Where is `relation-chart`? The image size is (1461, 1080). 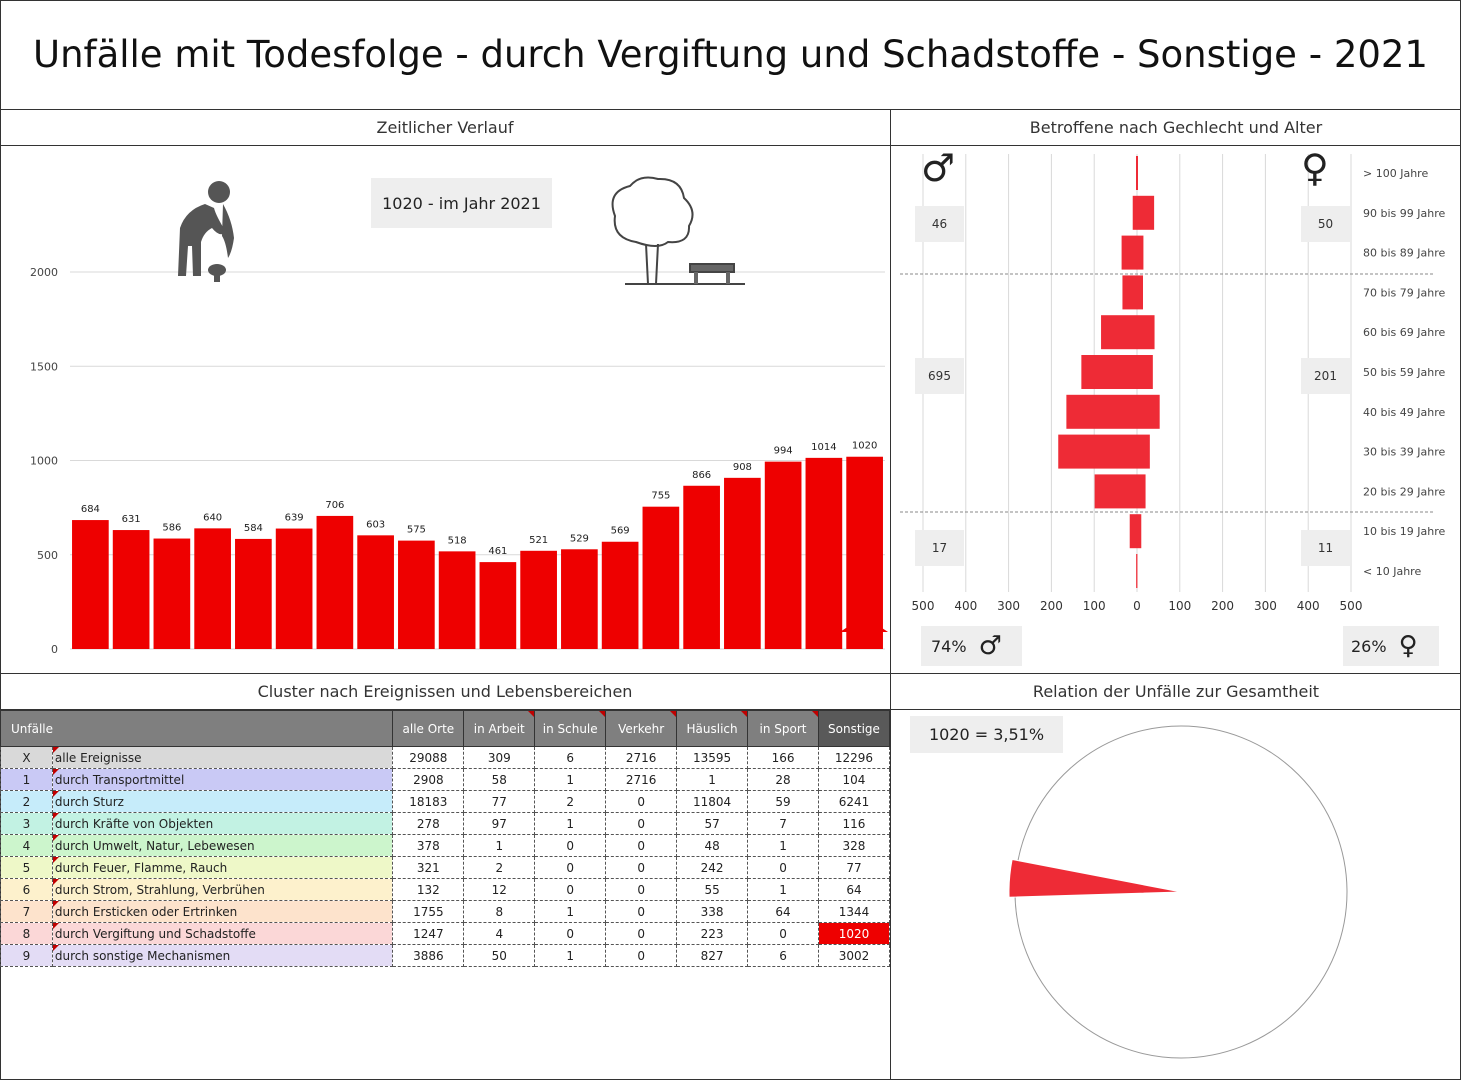
relation-chart is located at coordinates (1178, 892).